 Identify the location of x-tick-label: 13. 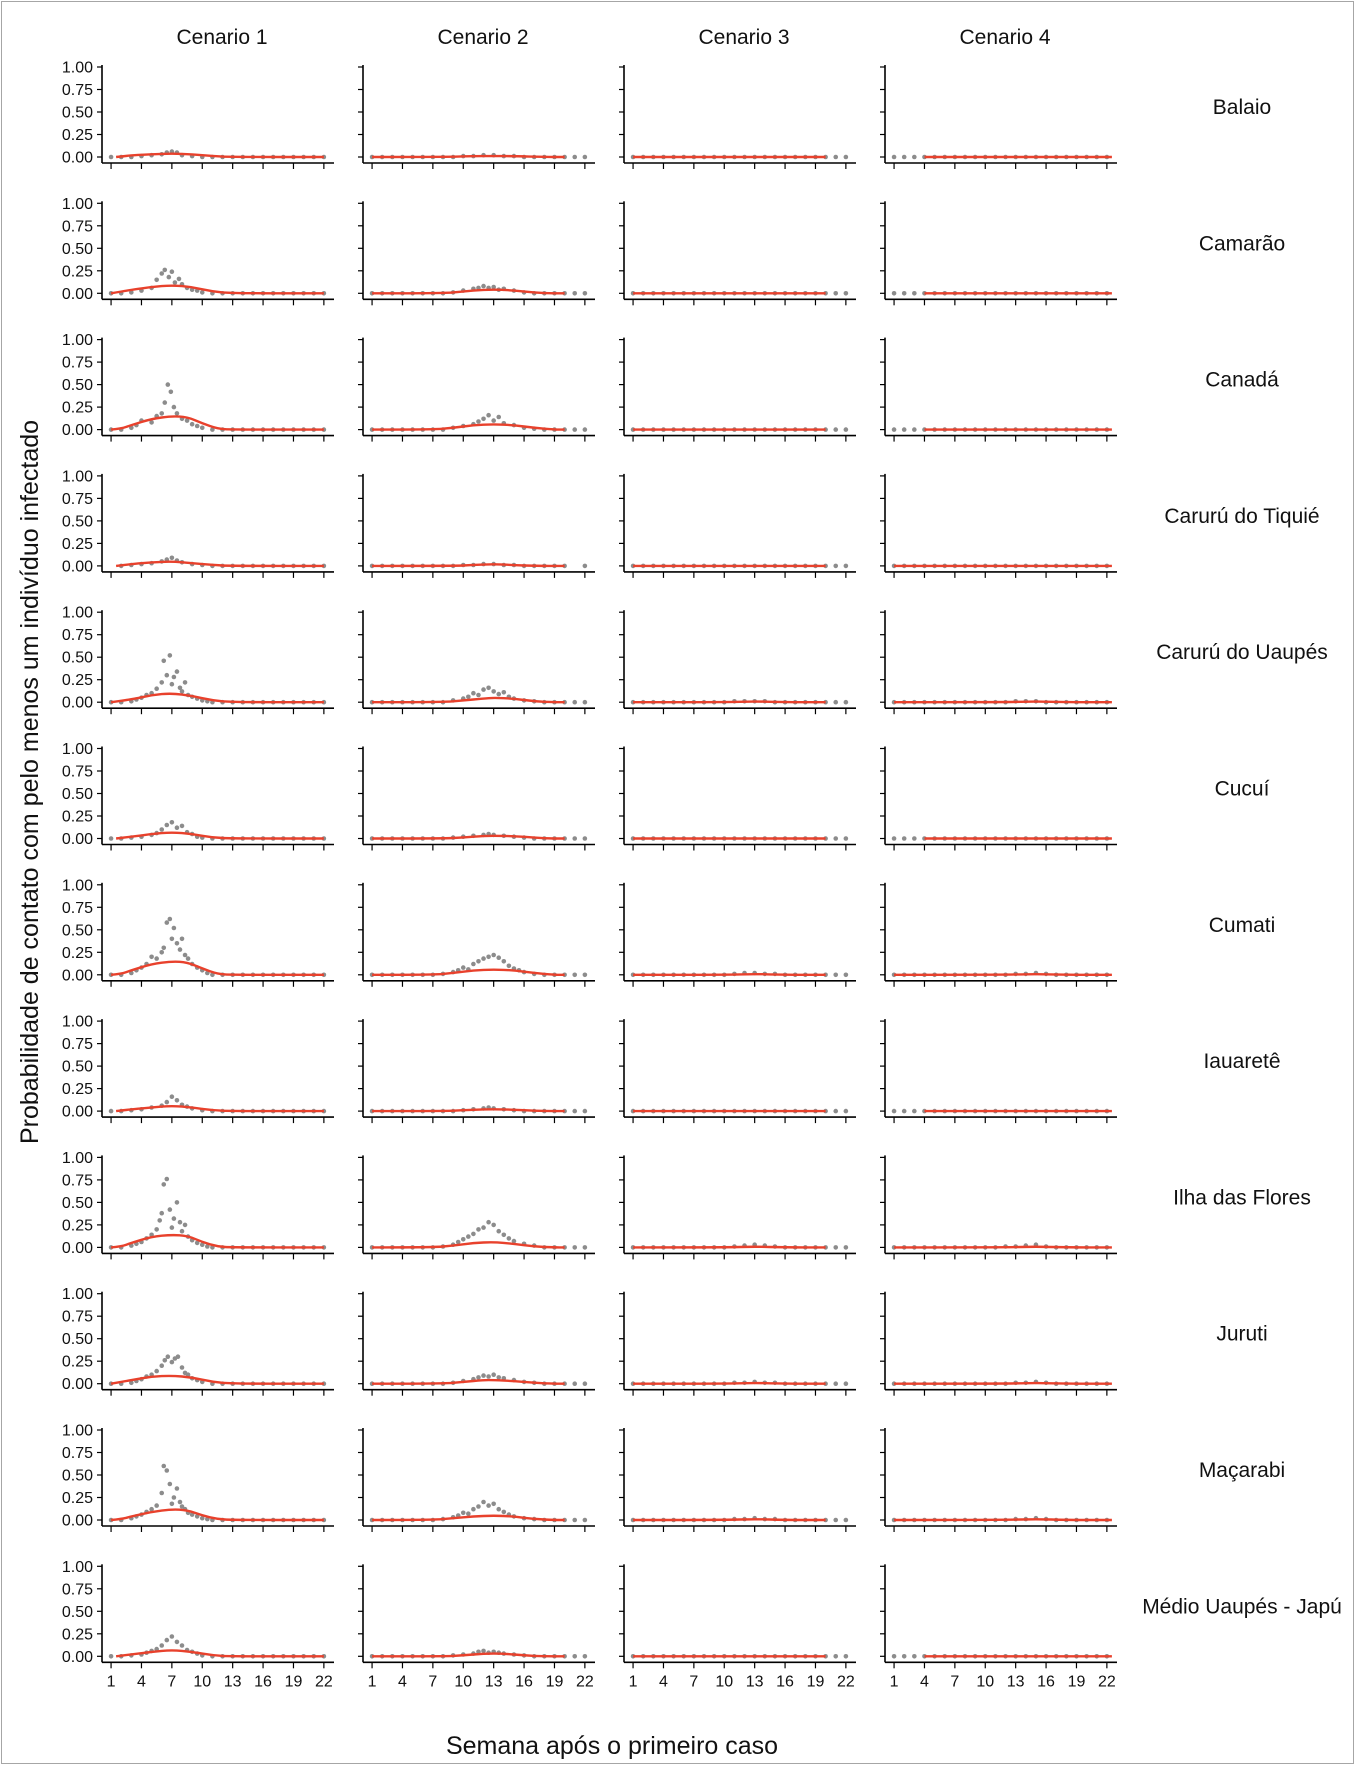
(1016, 1681).